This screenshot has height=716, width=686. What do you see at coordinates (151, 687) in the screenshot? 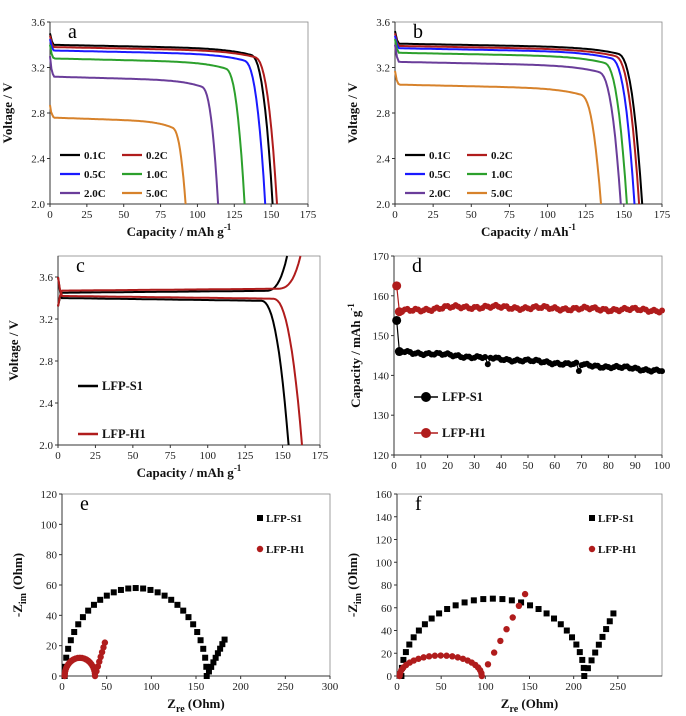
I see `x-tick-label: 100` at bounding box center [151, 687].